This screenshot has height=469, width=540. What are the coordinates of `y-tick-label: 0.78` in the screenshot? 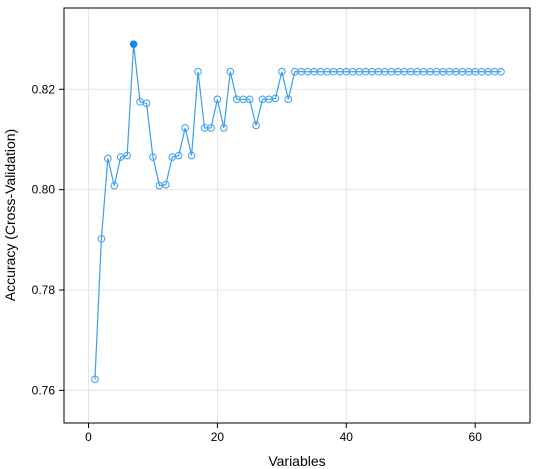 It's located at (44, 290).